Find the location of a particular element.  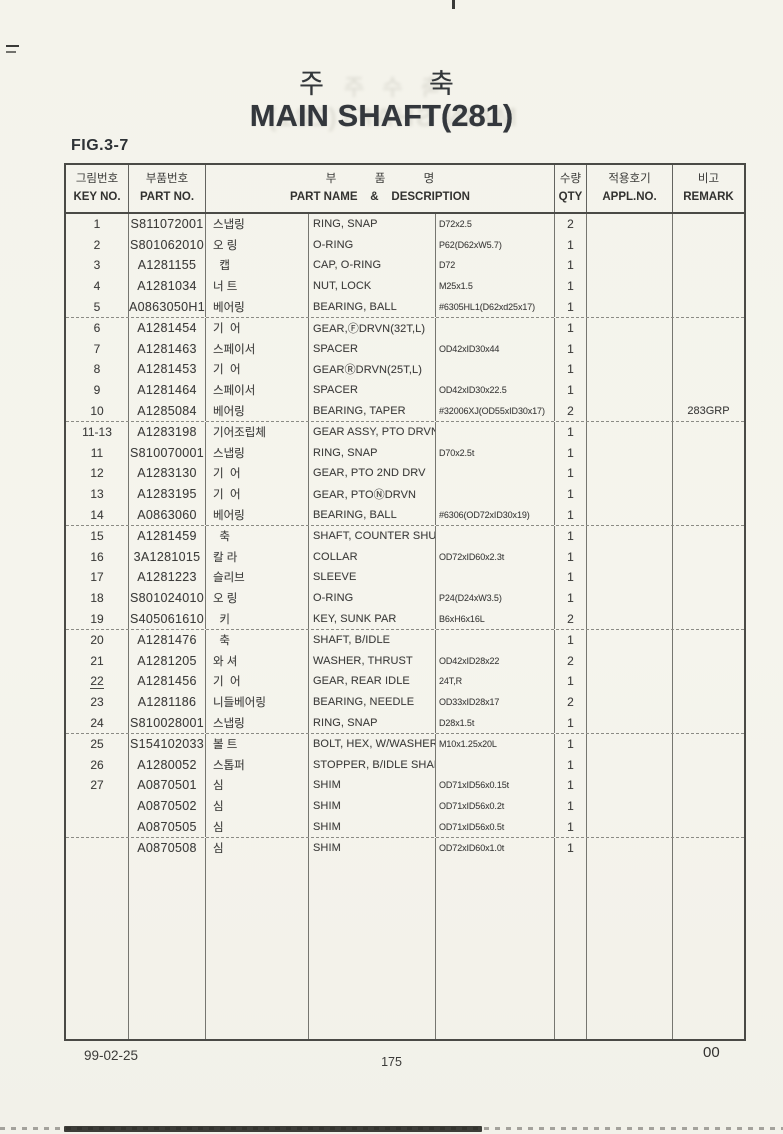

cell-qty is located at coordinates (571, 948).